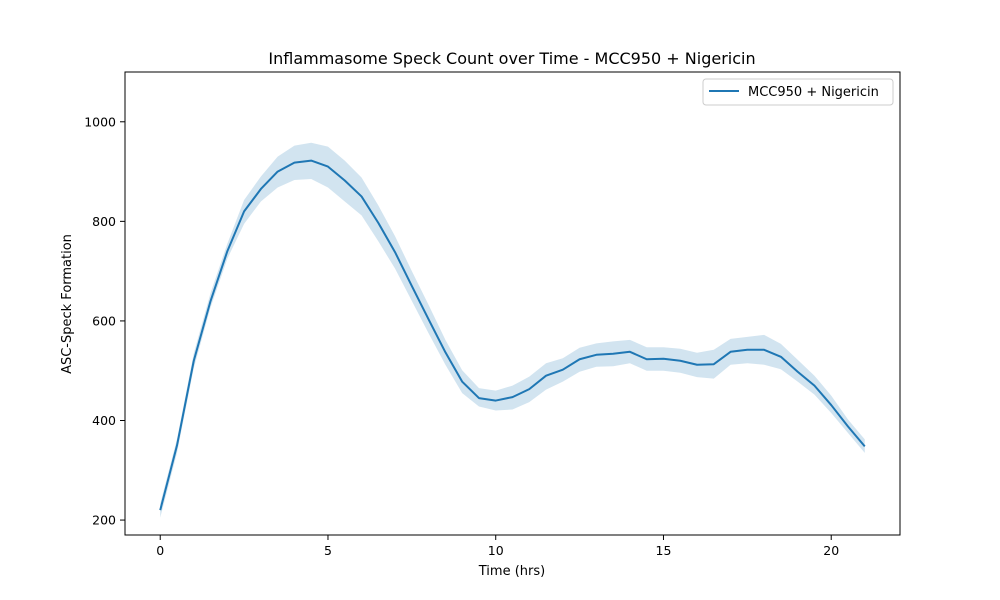 The height and width of the screenshot is (600, 1000). I want to click on y-axis-label: ASC-Speck Formation, so click(67, 304).